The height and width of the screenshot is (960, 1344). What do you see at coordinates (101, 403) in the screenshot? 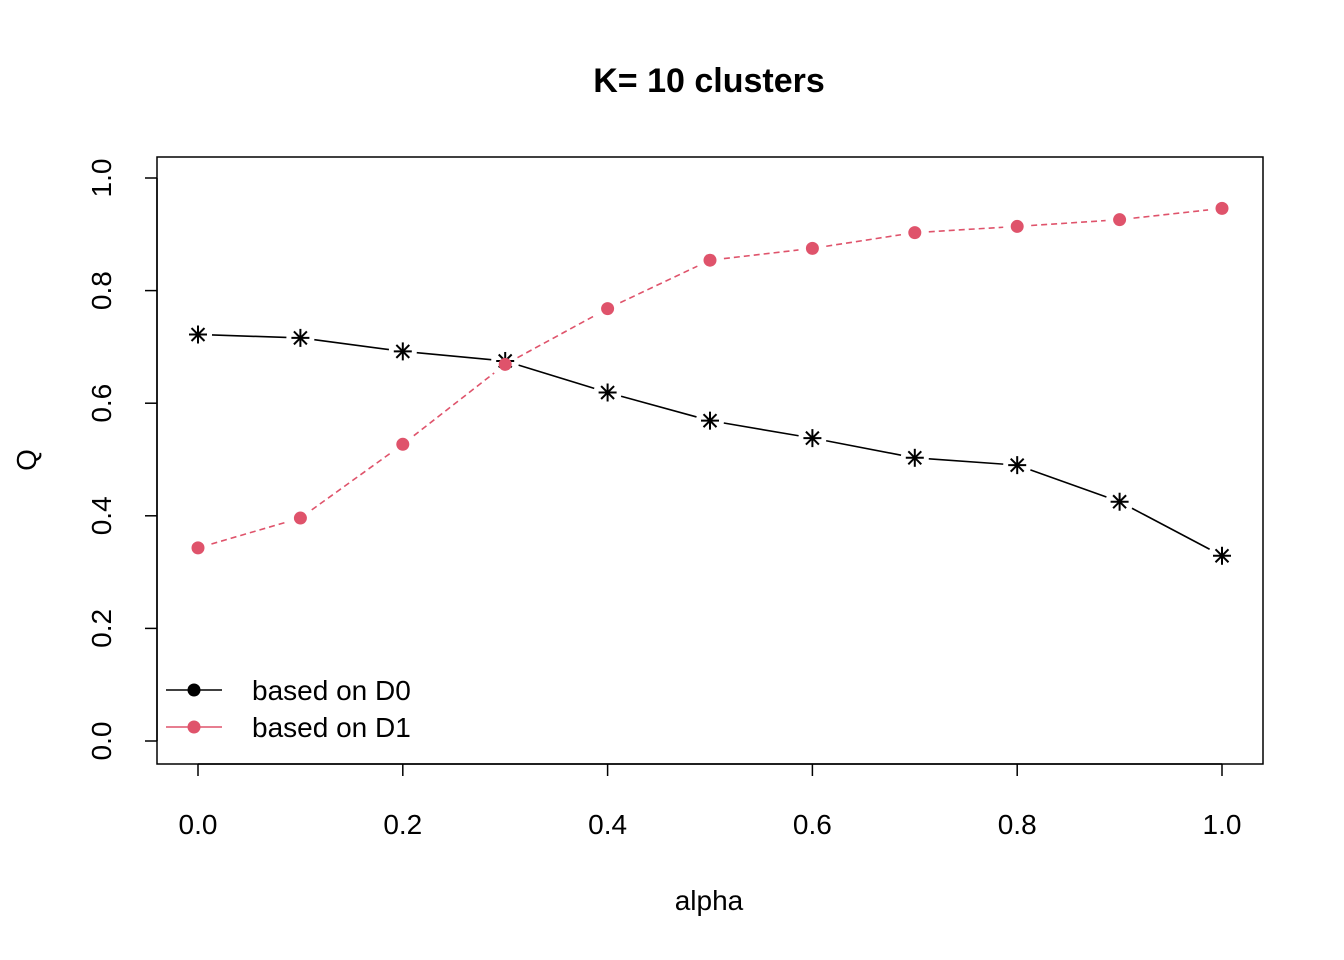
I see `y-tick-label: 0.6` at bounding box center [101, 403].